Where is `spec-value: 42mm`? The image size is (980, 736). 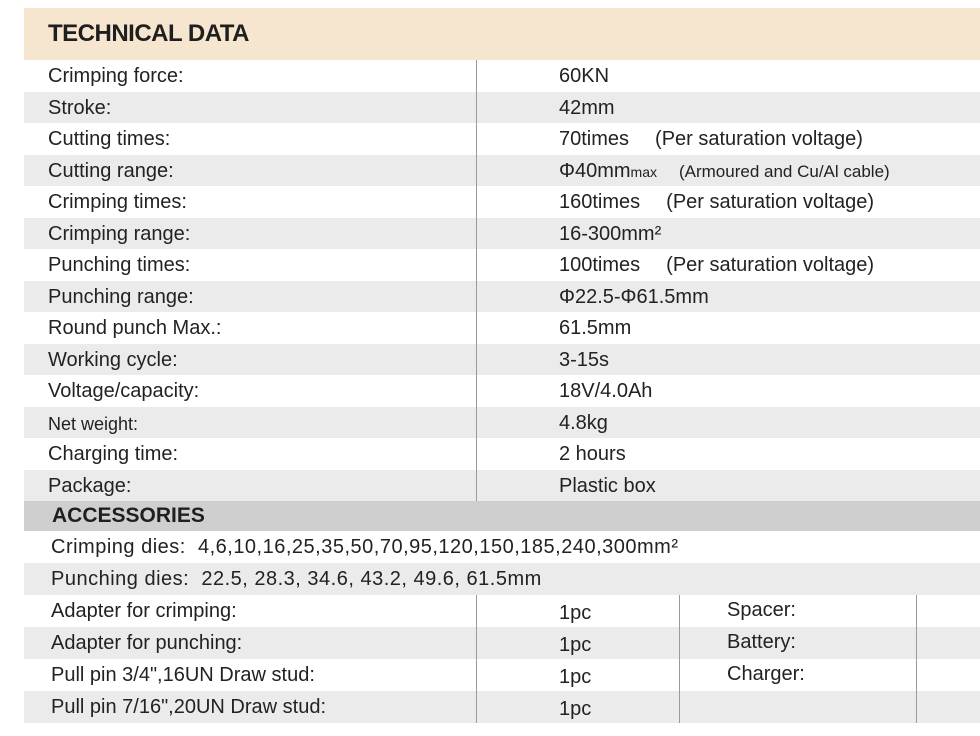
spec-value: 42mm is located at coordinates (587, 107).